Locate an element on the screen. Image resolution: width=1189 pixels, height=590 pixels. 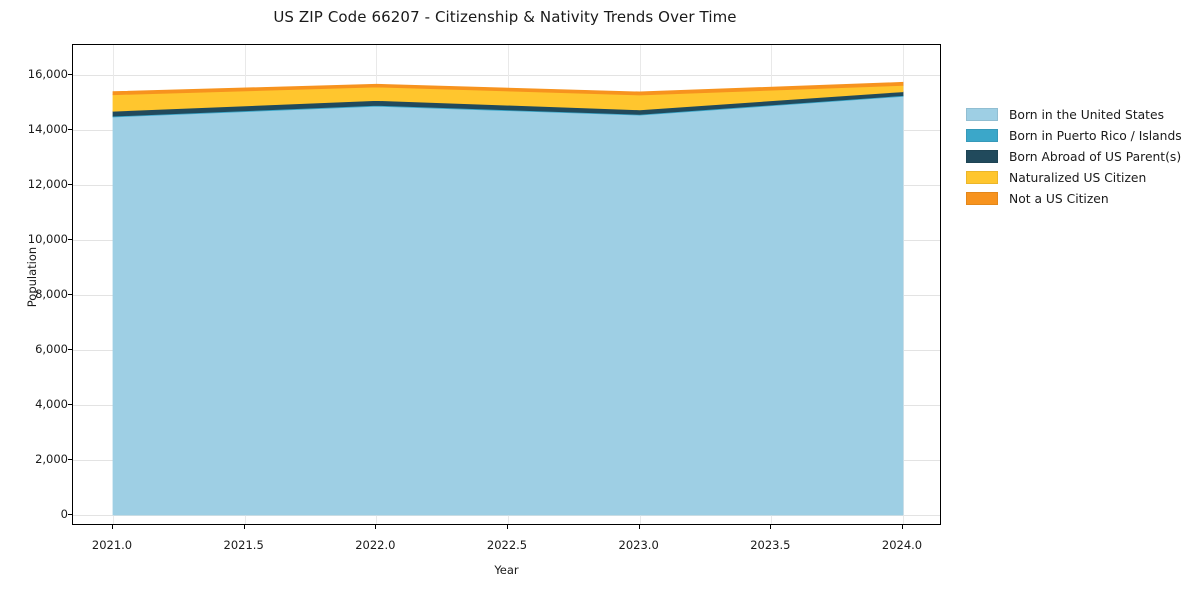
area-series is located at coordinates (508, 88).